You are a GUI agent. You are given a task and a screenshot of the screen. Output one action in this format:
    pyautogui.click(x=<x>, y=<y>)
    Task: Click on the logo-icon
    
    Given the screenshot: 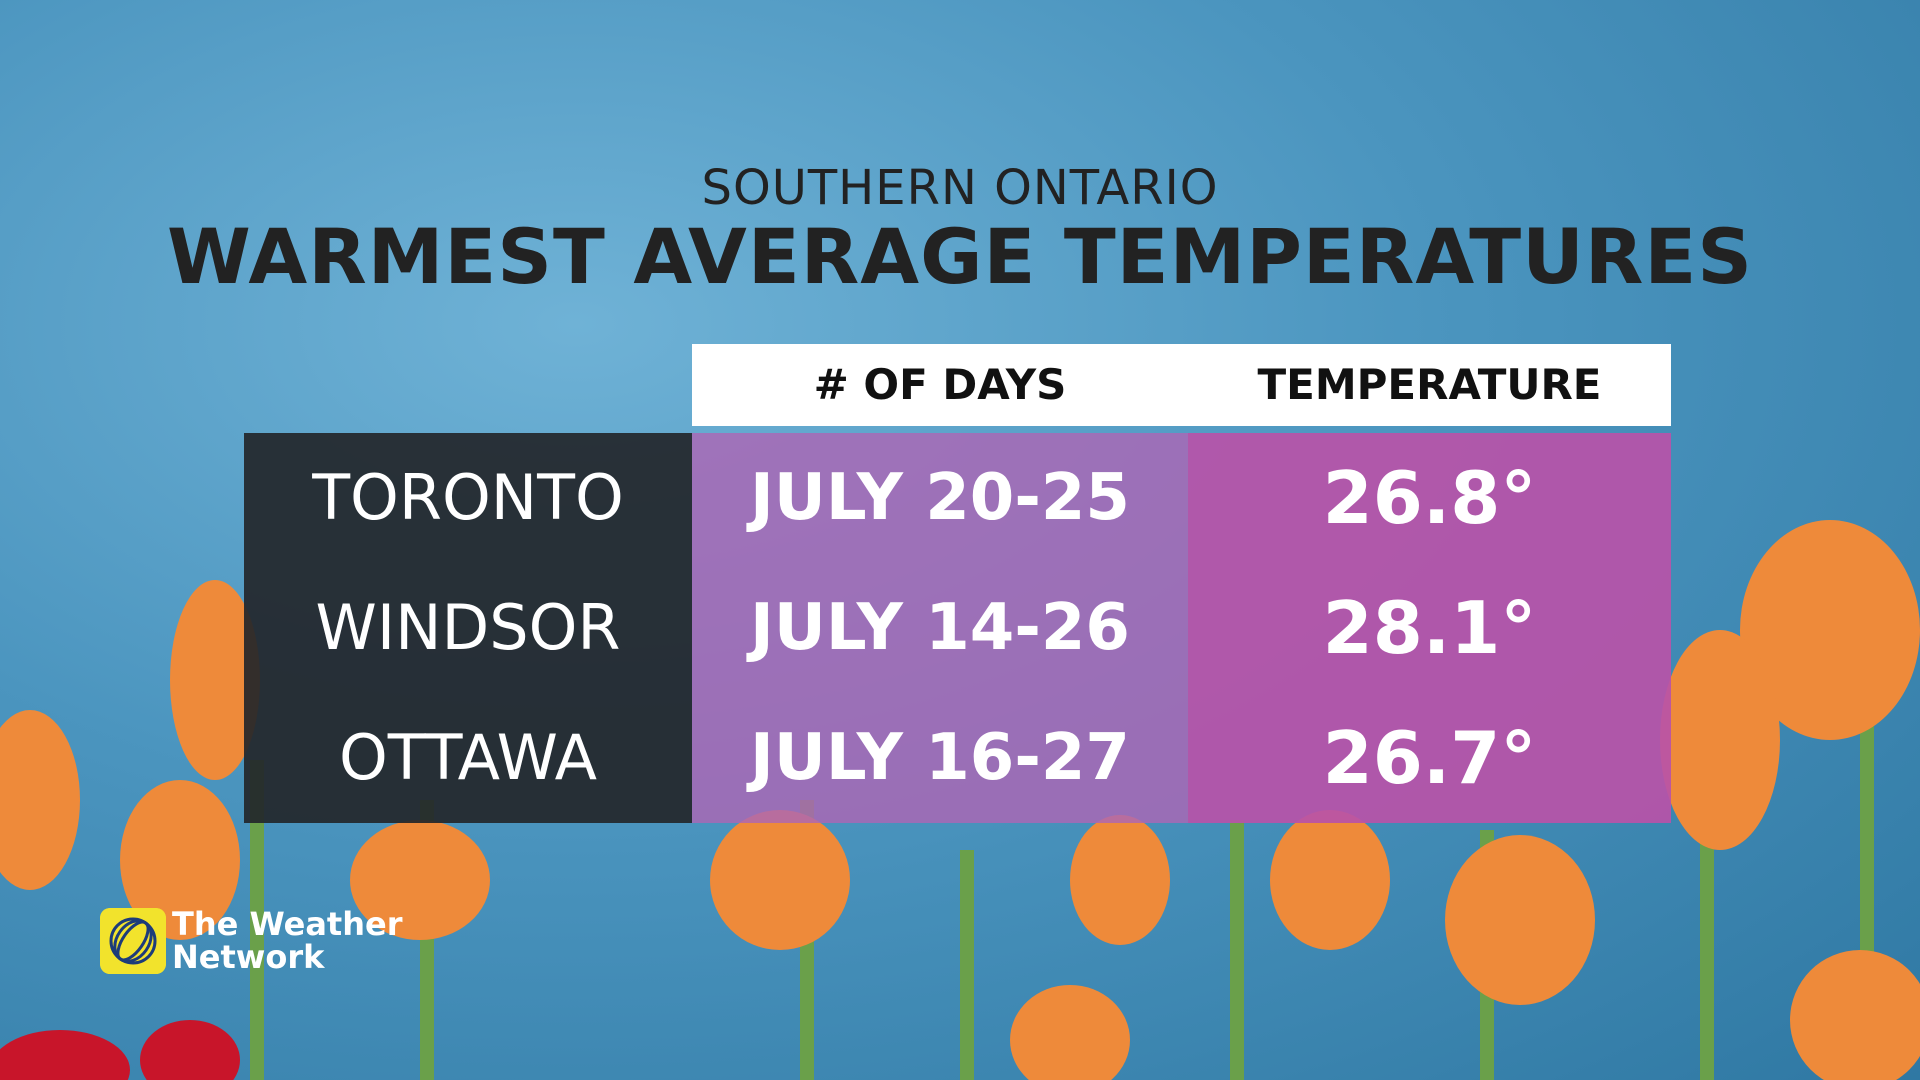 What is the action you would take?
    pyautogui.click(x=133, y=941)
    